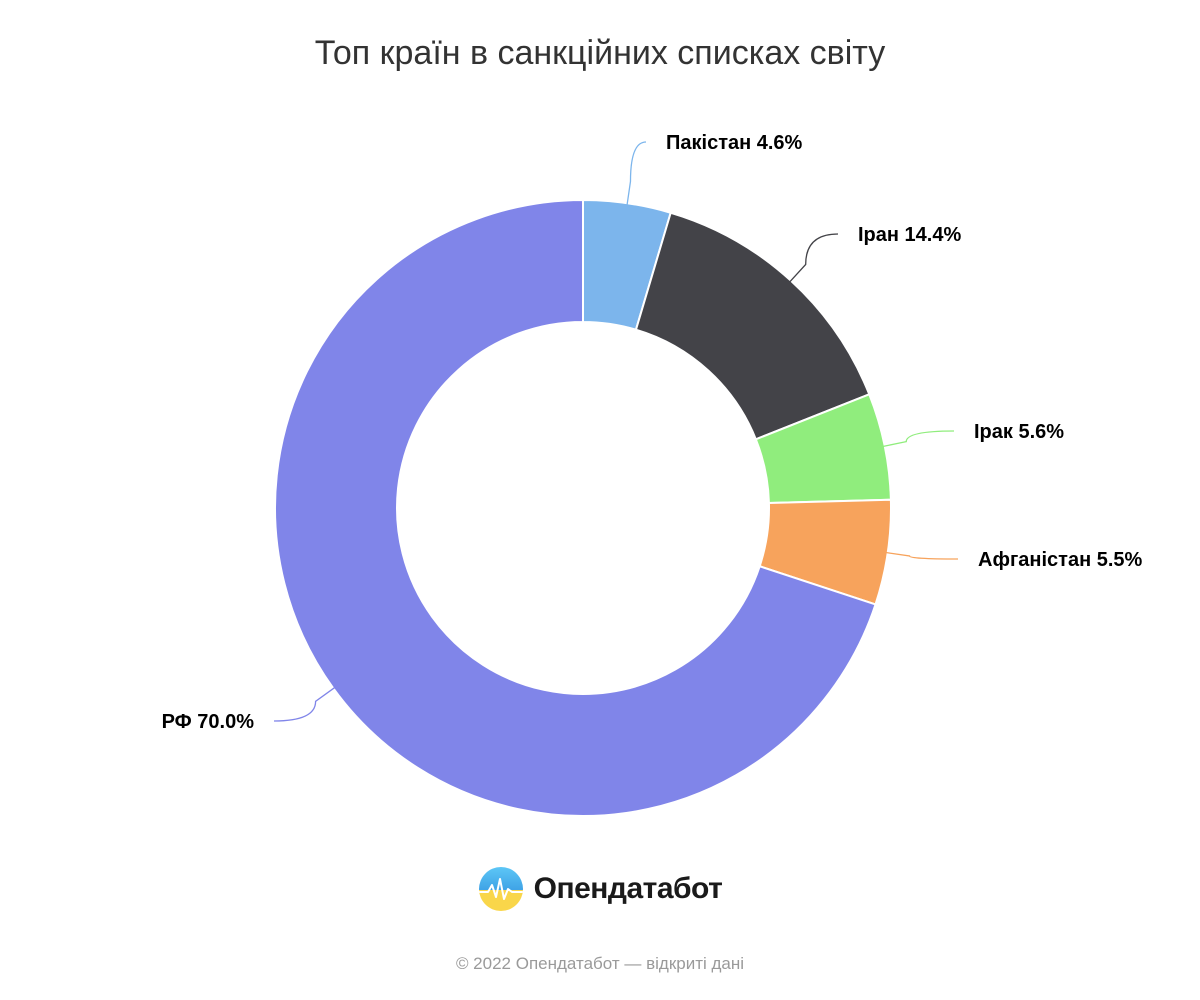 The height and width of the screenshot is (1000, 1200). Describe the element at coordinates (208, 722) in the screenshot. I see `slice-label-5: РФ 70.0%` at that location.